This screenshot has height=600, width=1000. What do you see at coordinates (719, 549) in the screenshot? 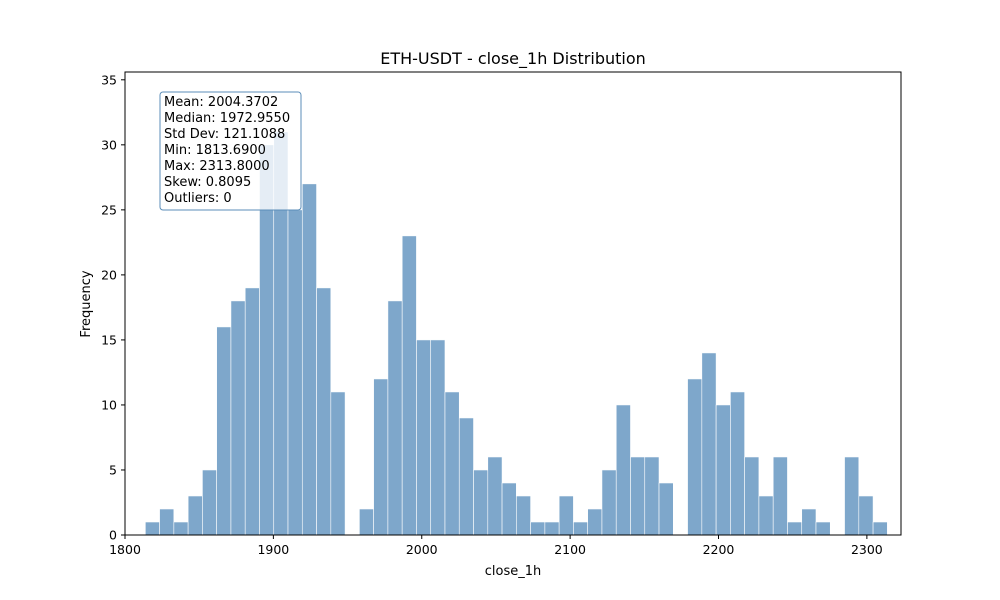
I see `x-tick-label: 2200` at bounding box center [719, 549].